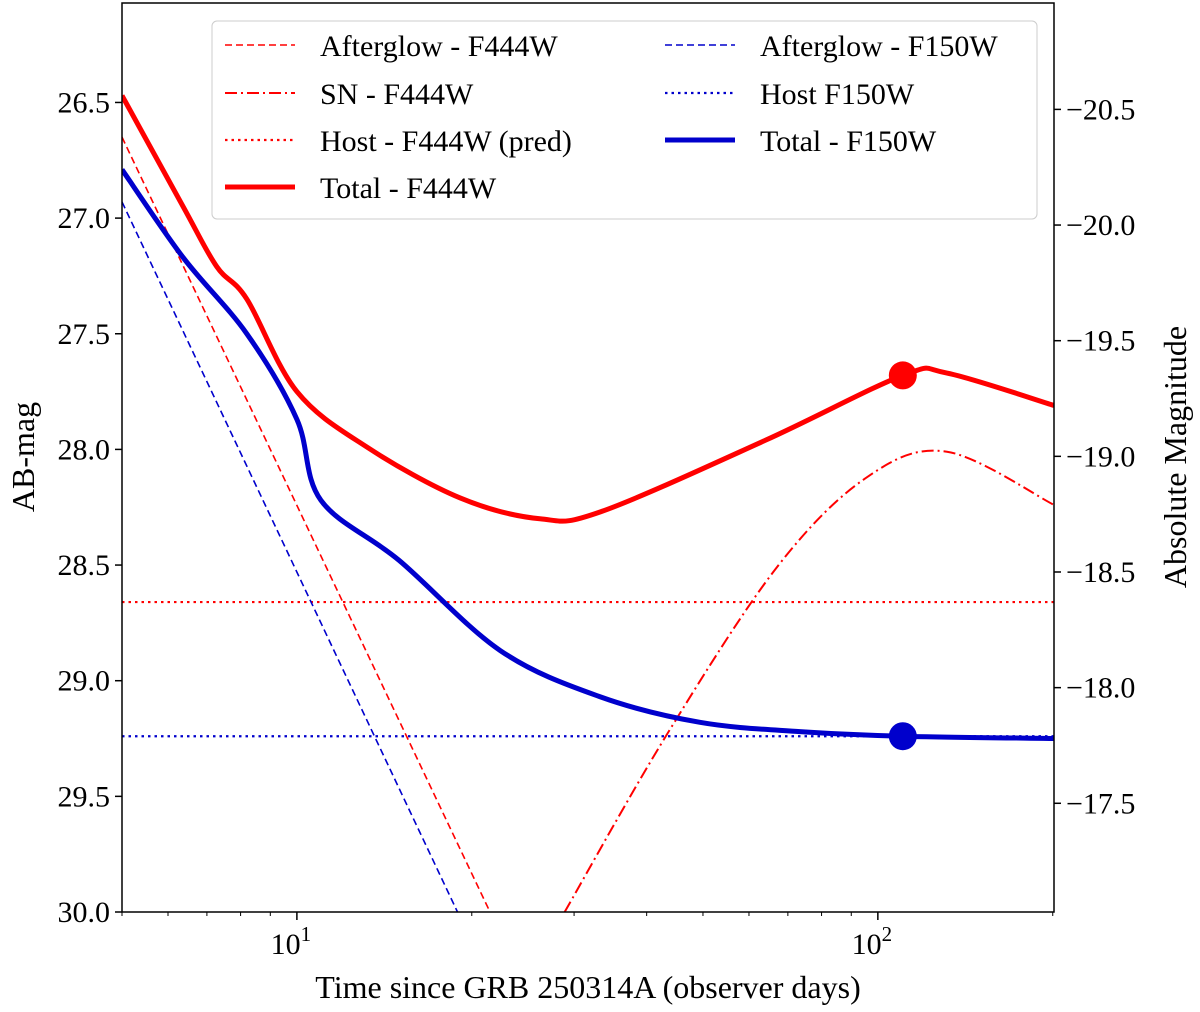 This screenshot has height=1012, width=1200. Describe the element at coordinates (1100, 688) in the screenshot. I see `y-right-tick-label: −18.0` at that location.